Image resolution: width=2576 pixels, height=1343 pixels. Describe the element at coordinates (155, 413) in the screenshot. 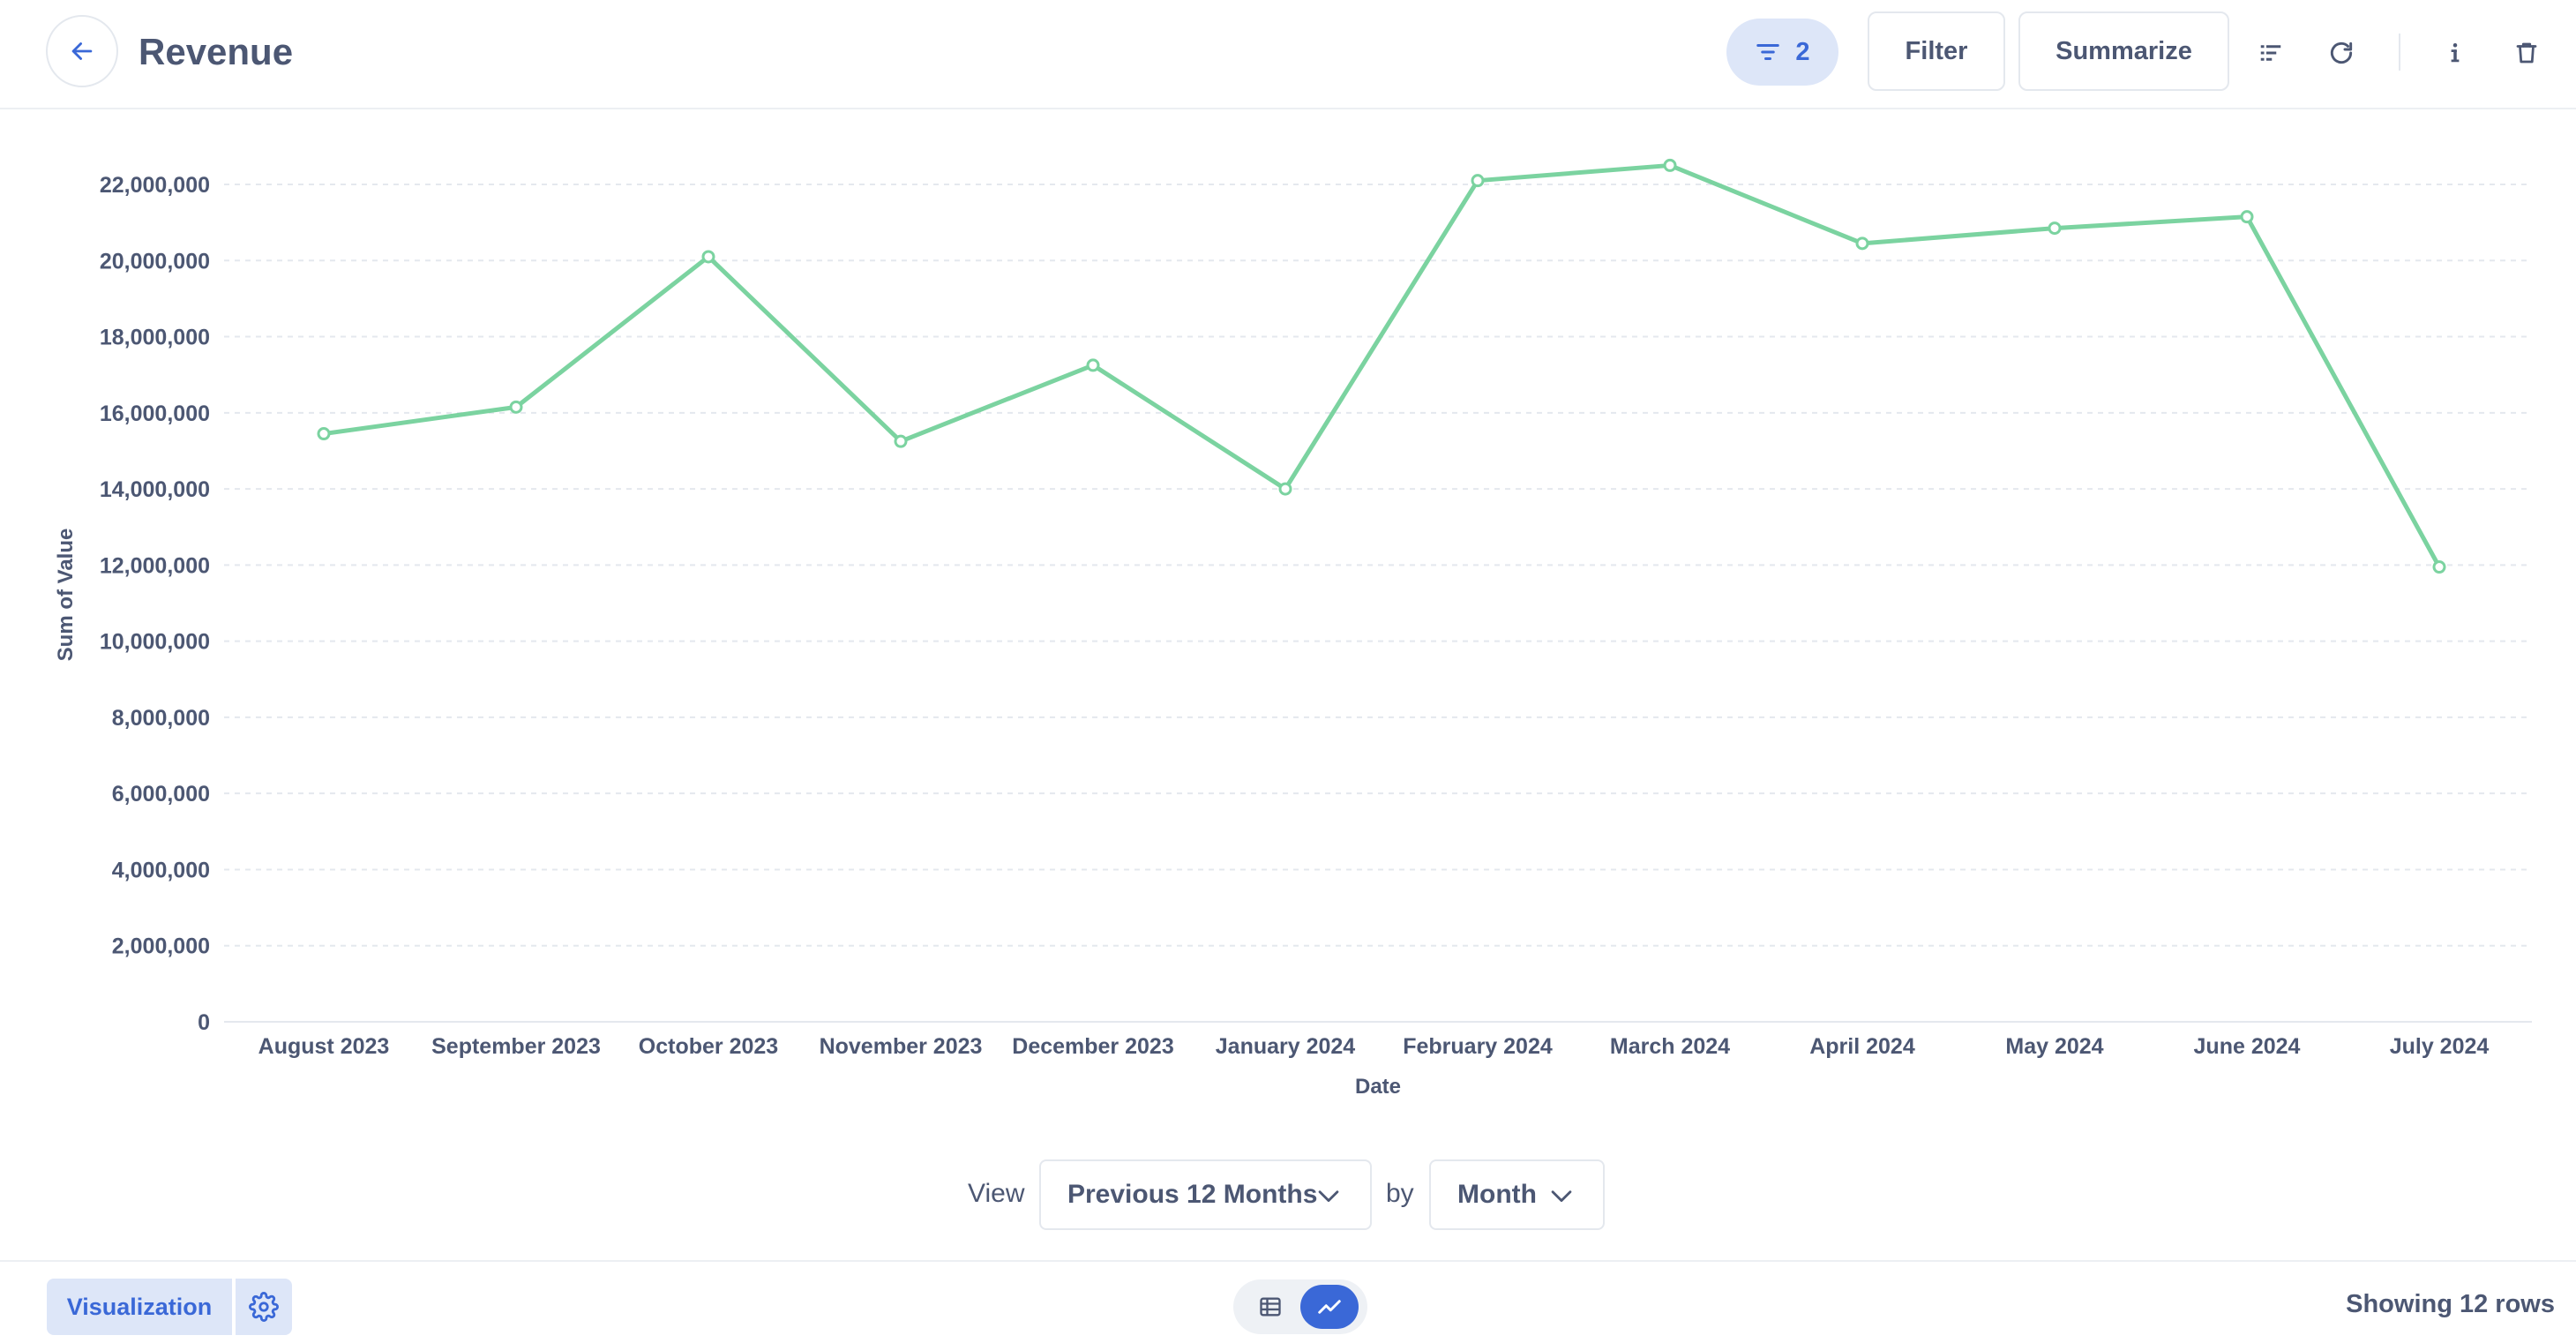

I see `y-tick-label: 16,000,000` at that location.